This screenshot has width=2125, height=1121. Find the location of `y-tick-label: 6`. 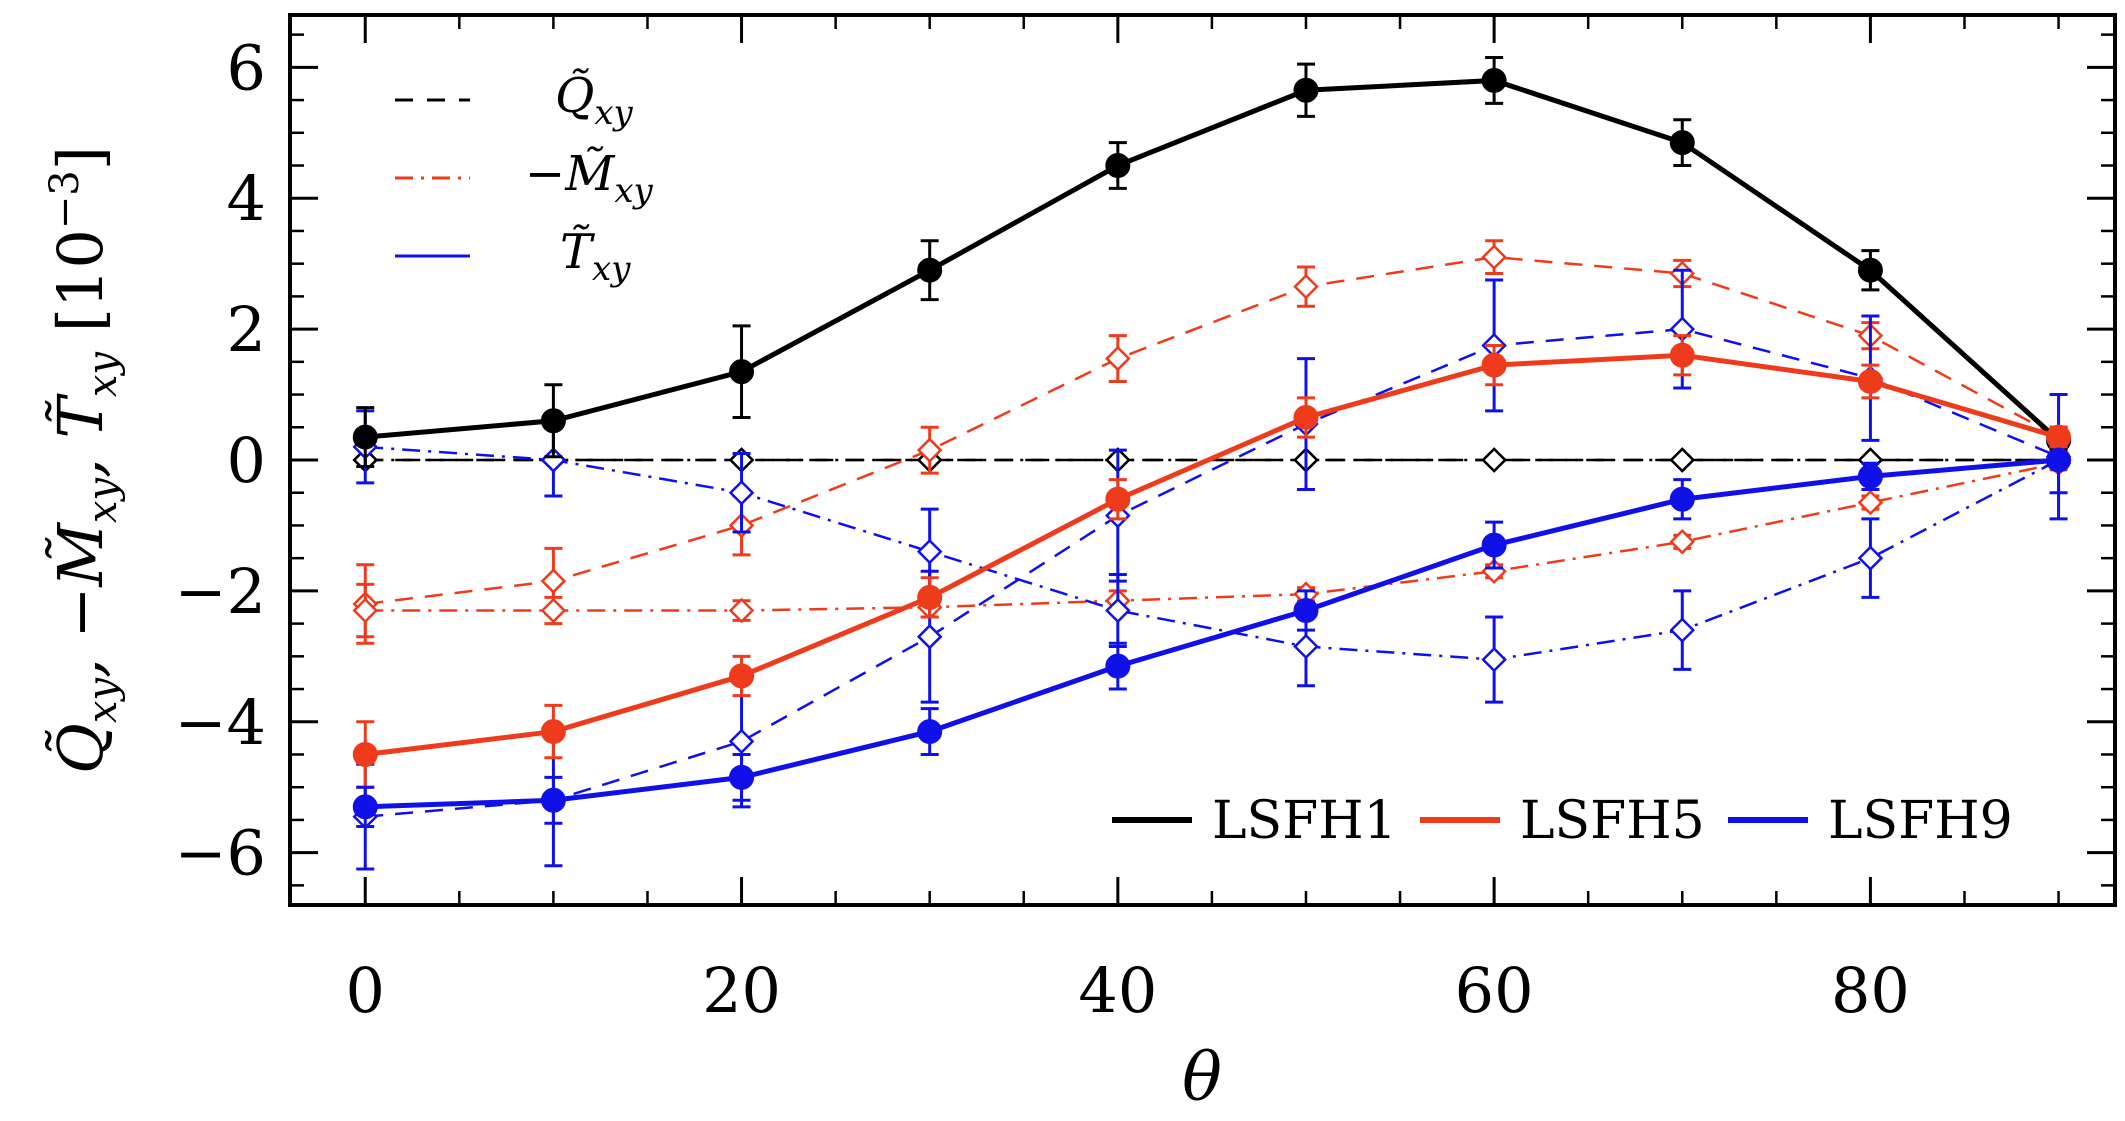

y-tick-label: 6 is located at coordinates (246, 67).